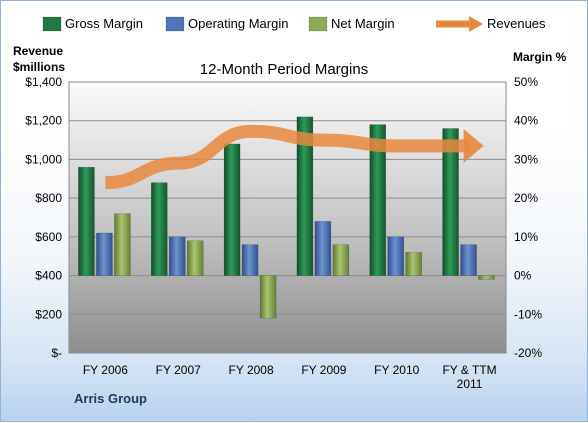  I want to click on right-axis-tick-label: -20%, so click(528, 353).